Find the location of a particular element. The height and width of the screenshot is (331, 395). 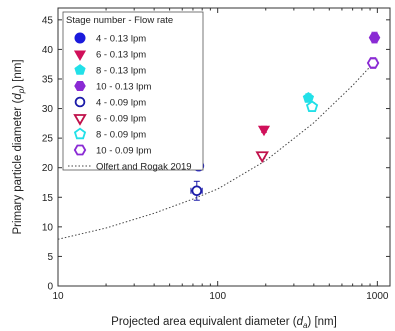

x-tick-label: 10 is located at coordinates (58, 296).